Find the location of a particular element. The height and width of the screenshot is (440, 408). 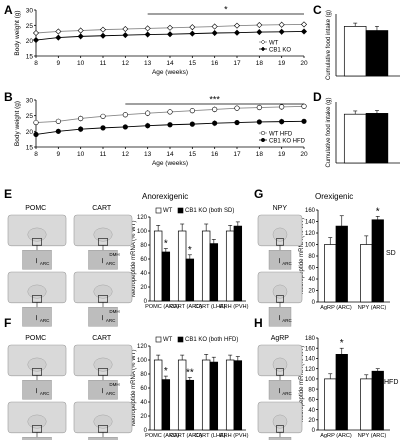

x-tick-label: 16 is located at coordinates (215, 154).